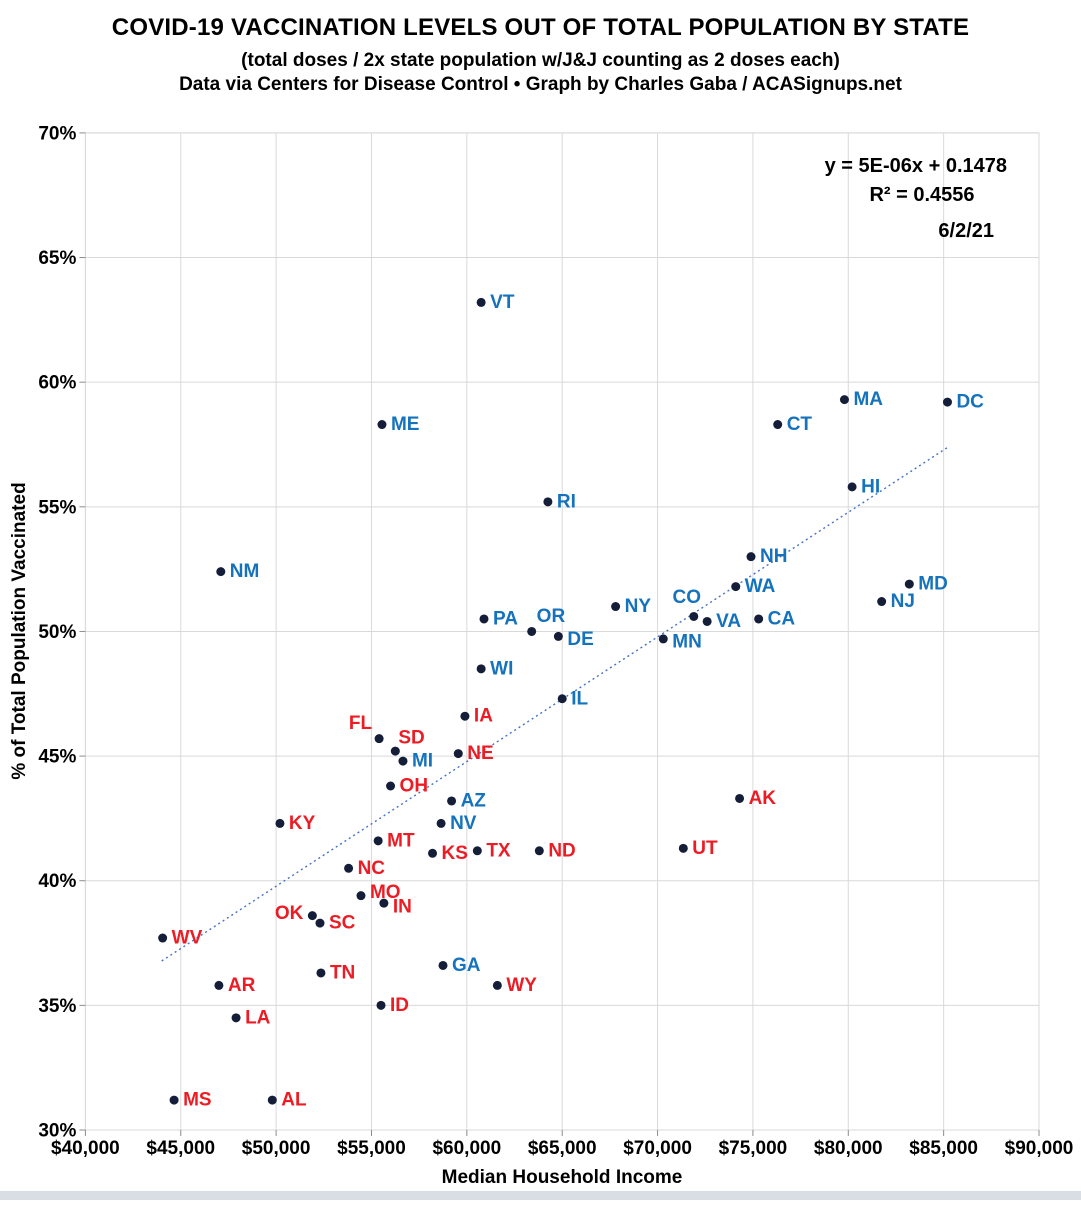  I want to click on x-tick-label: $70,000, so click(657, 1148).